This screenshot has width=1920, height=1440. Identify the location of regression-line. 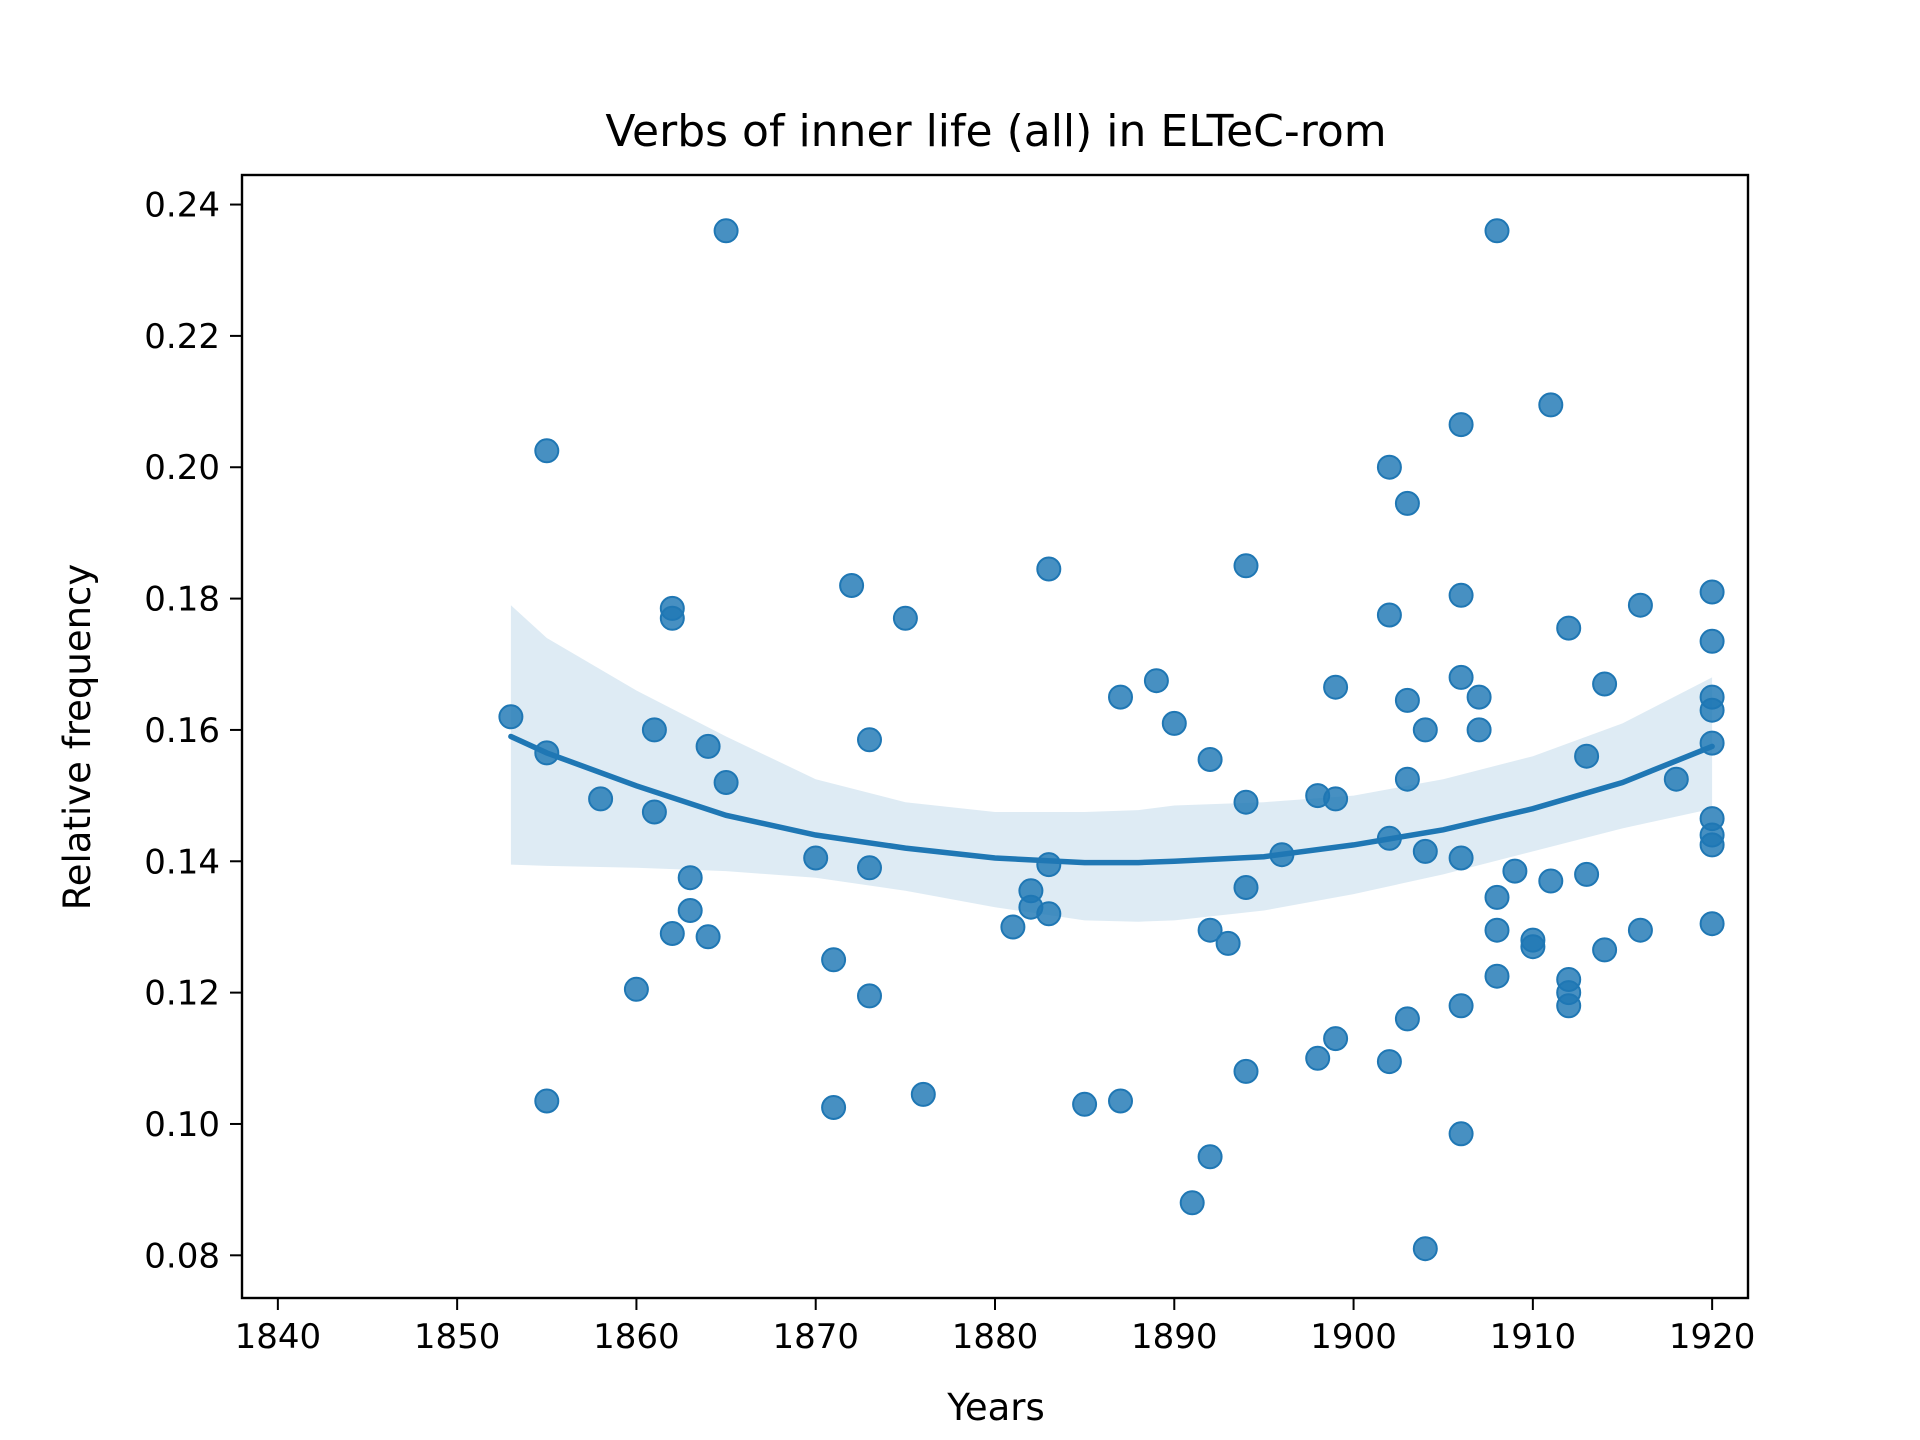
(1111, 799).